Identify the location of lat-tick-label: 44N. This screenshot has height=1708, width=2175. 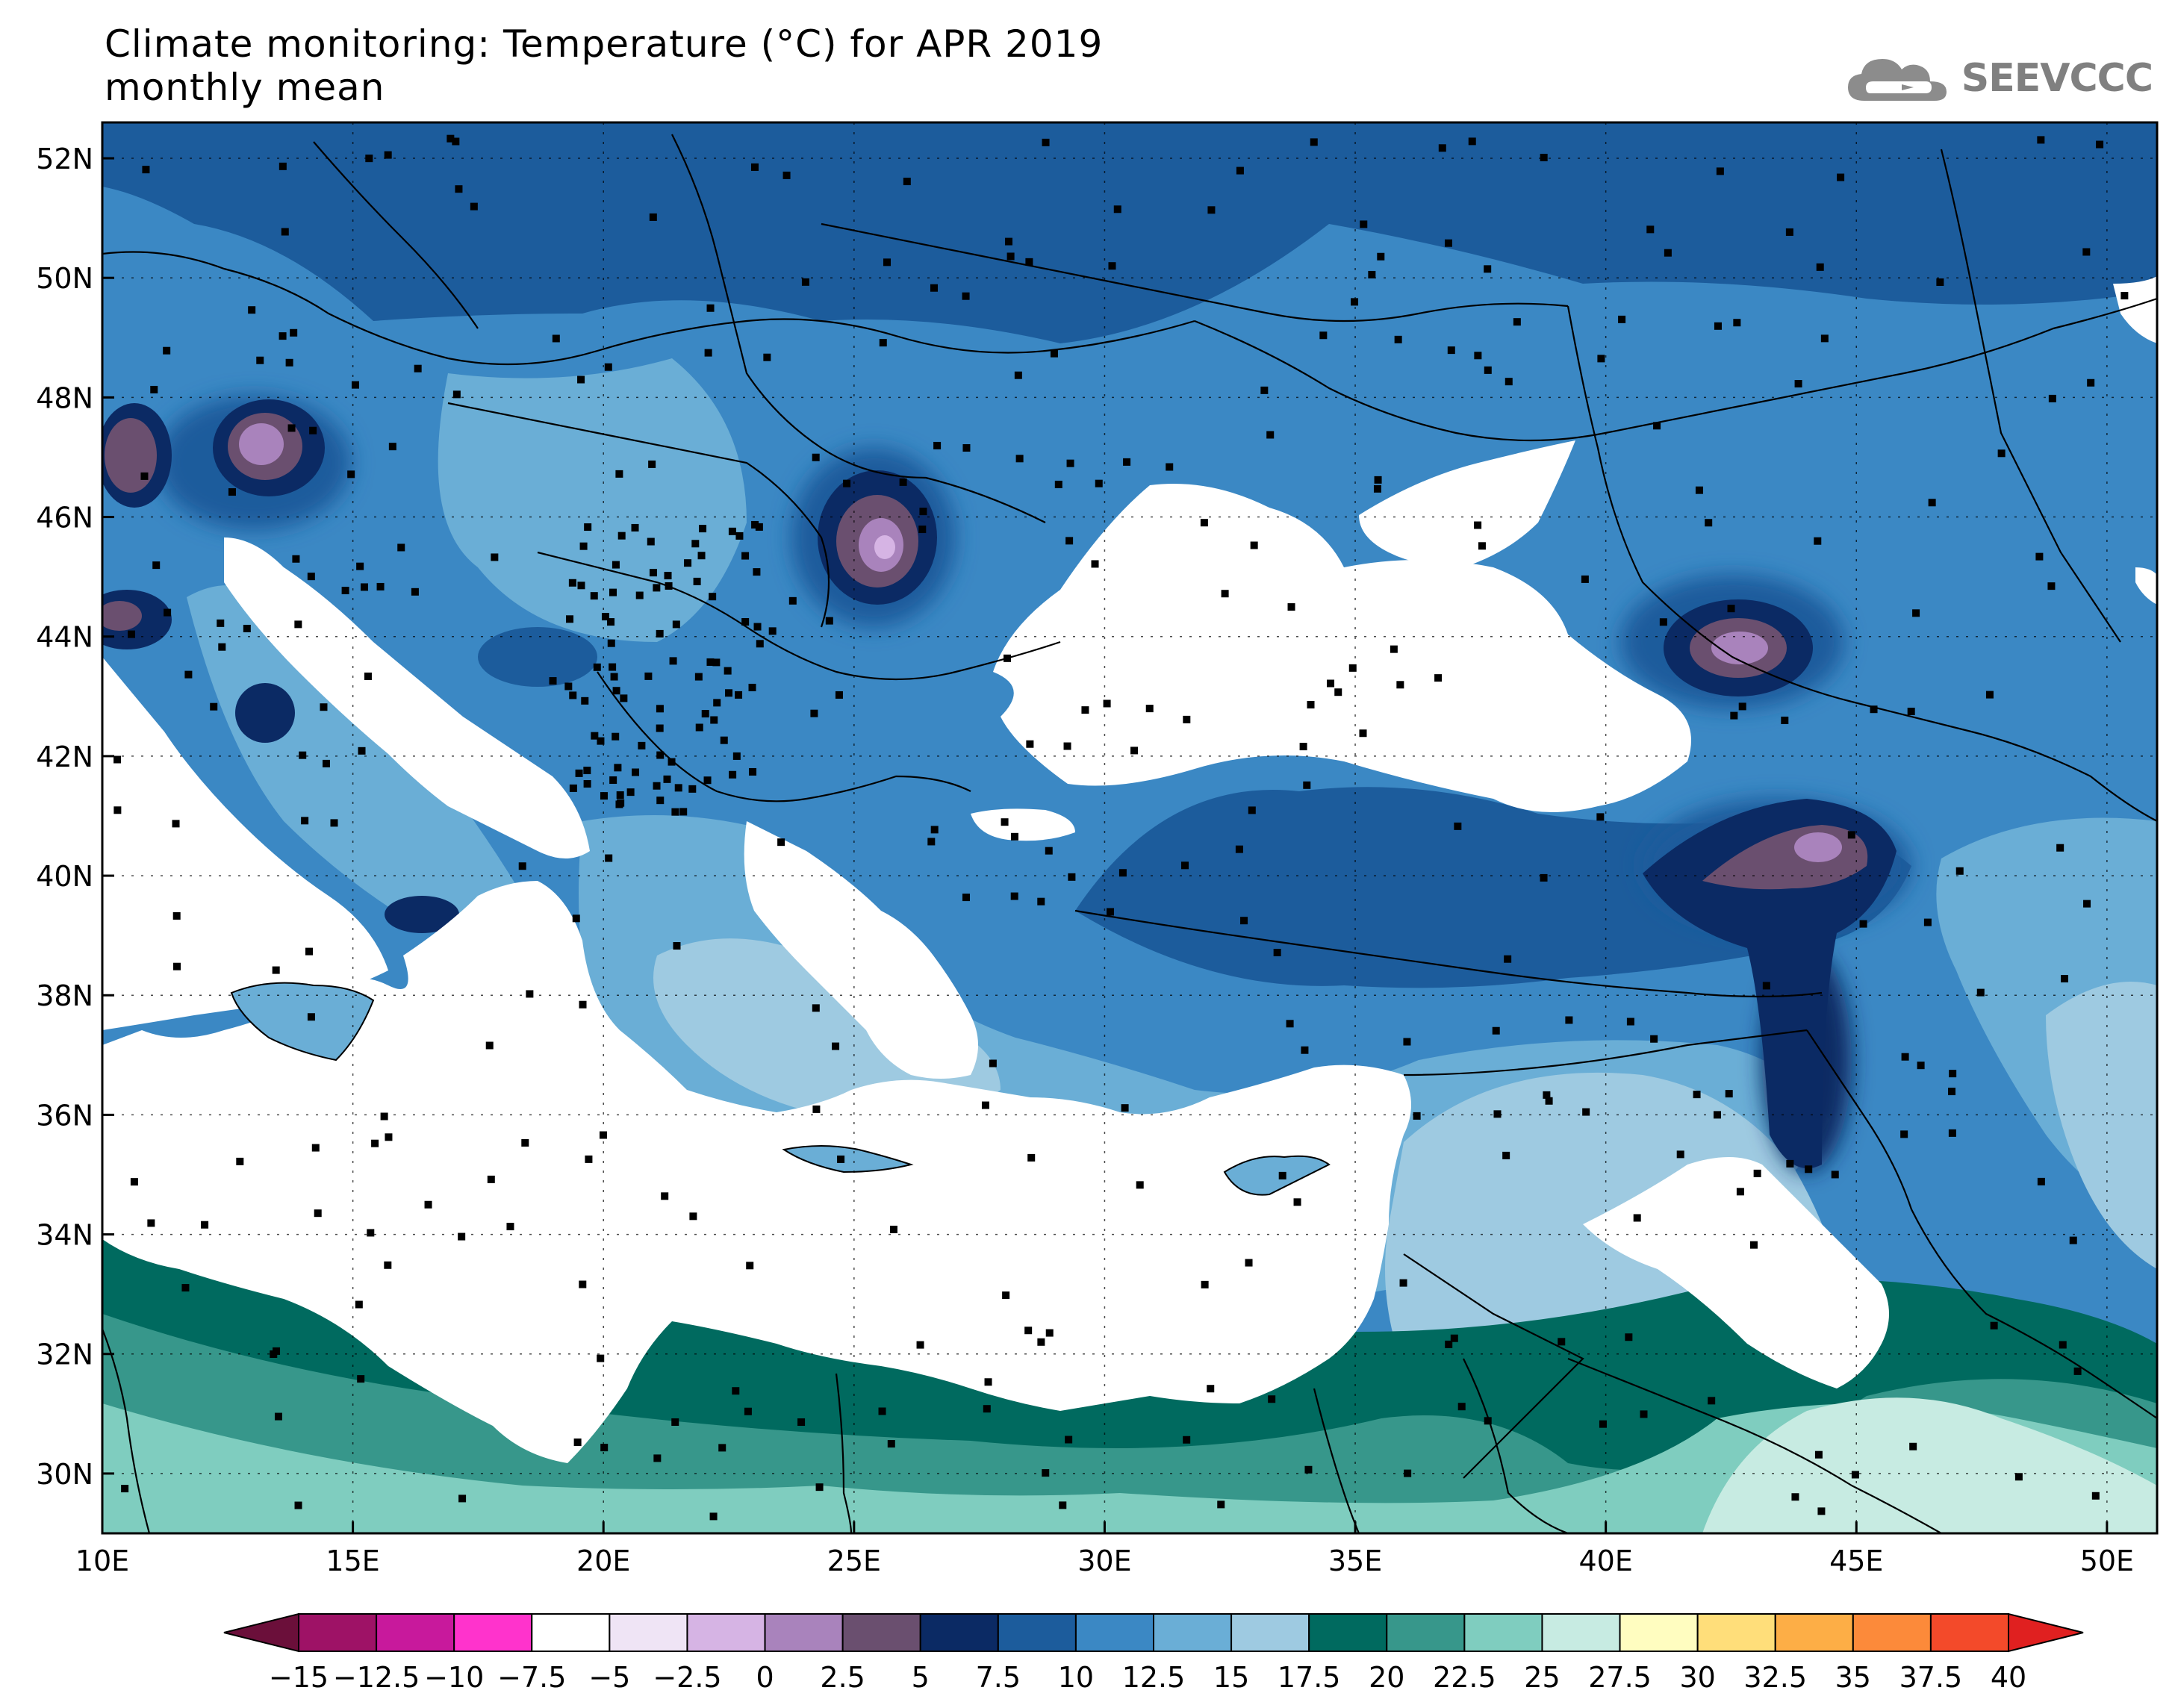
(64, 637).